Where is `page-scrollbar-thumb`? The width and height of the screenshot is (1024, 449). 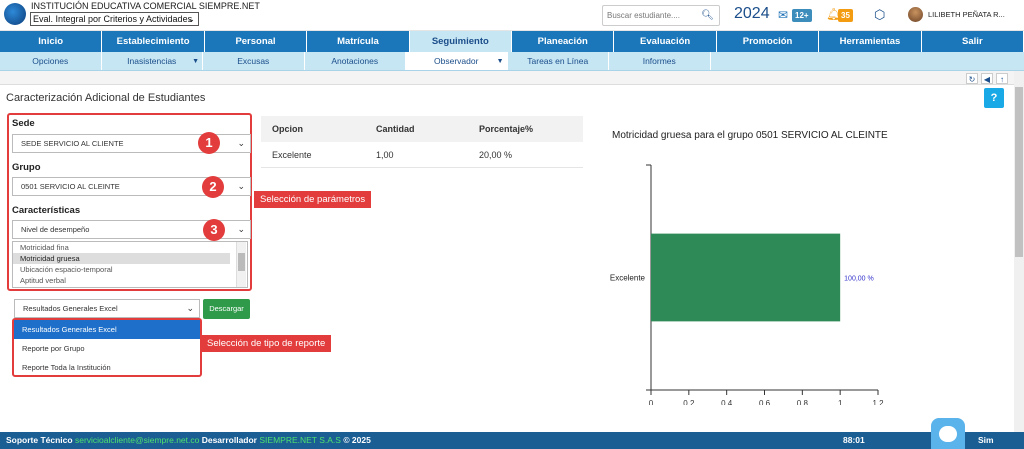 page-scrollbar-thumb is located at coordinates (1019, 172).